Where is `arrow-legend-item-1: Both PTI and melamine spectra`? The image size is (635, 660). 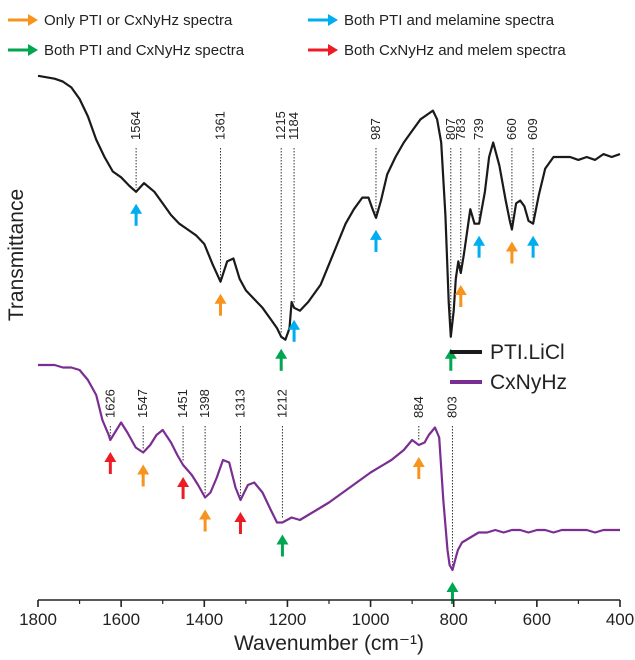
arrow-legend-item-1: Both PTI and melamine spectra is located at coordinates (431, 20).